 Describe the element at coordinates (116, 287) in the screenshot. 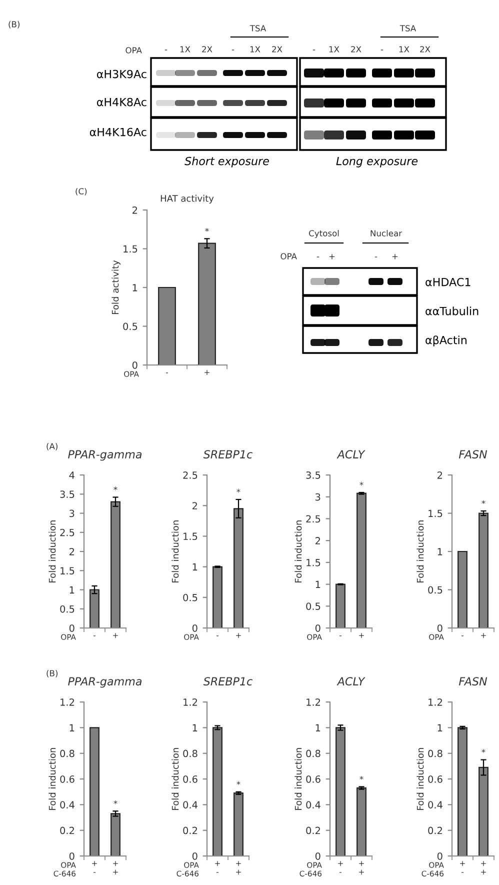

I see `y-axis-title: Fold activity` at that location.